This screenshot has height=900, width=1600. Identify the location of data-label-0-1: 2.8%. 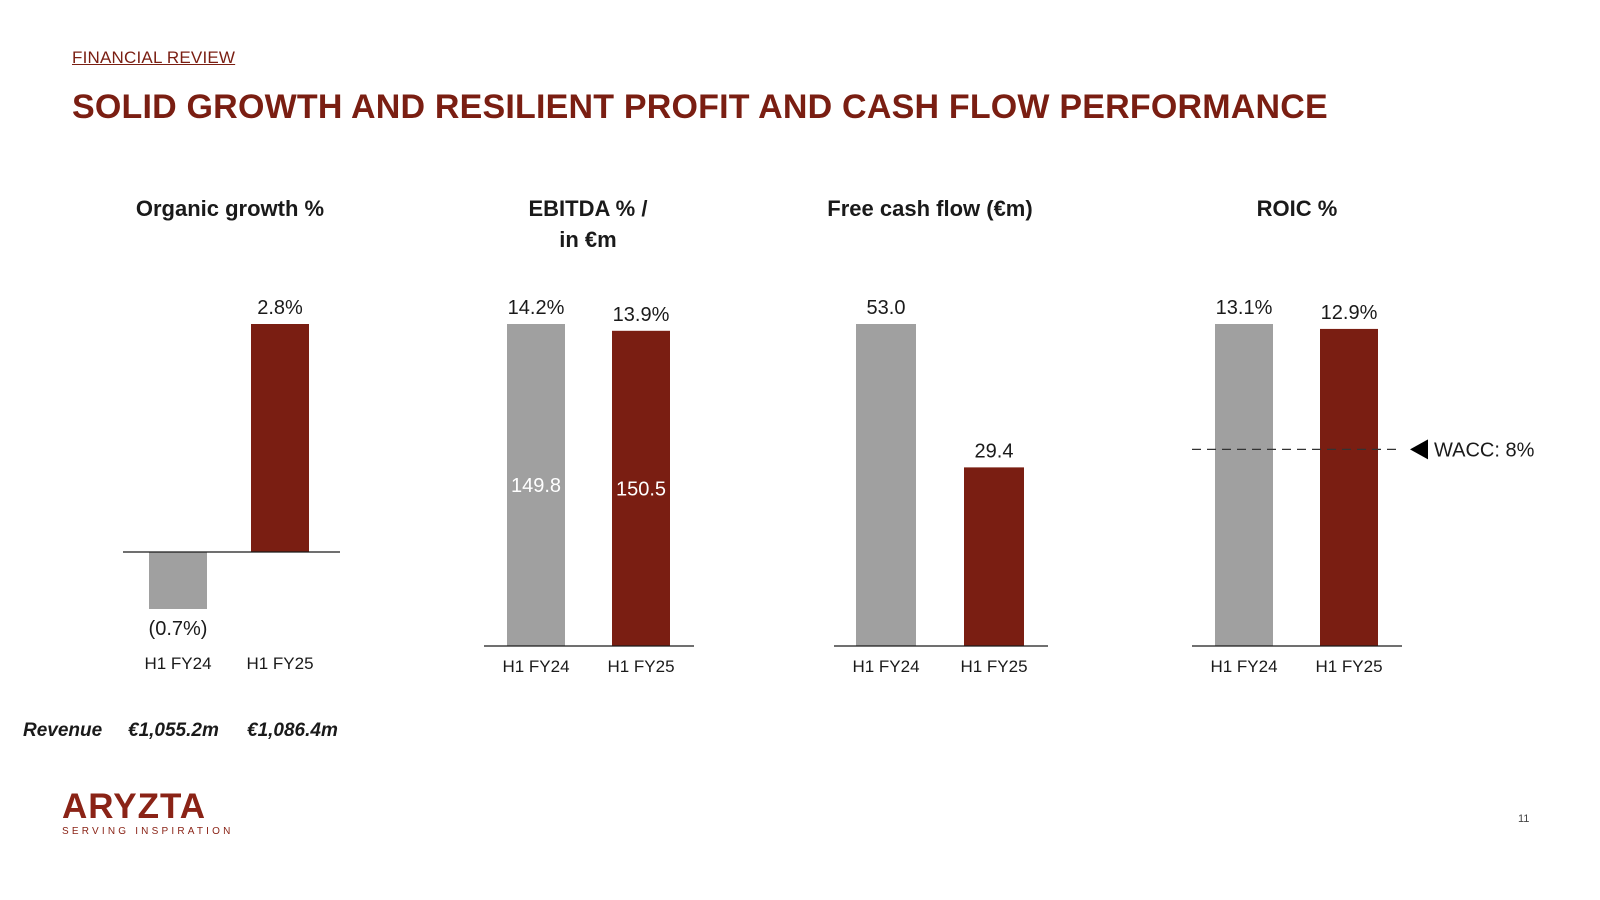
(280, 308).